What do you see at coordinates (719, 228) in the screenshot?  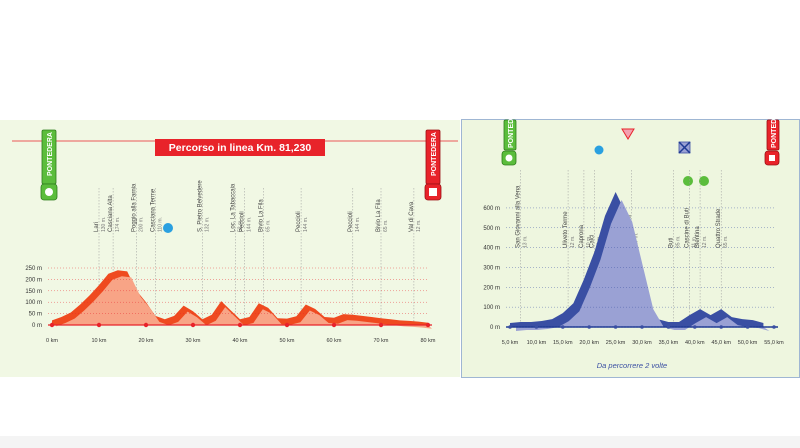 I see `waypoint-label: Quattro Strade` at bounding box center [719, 228].